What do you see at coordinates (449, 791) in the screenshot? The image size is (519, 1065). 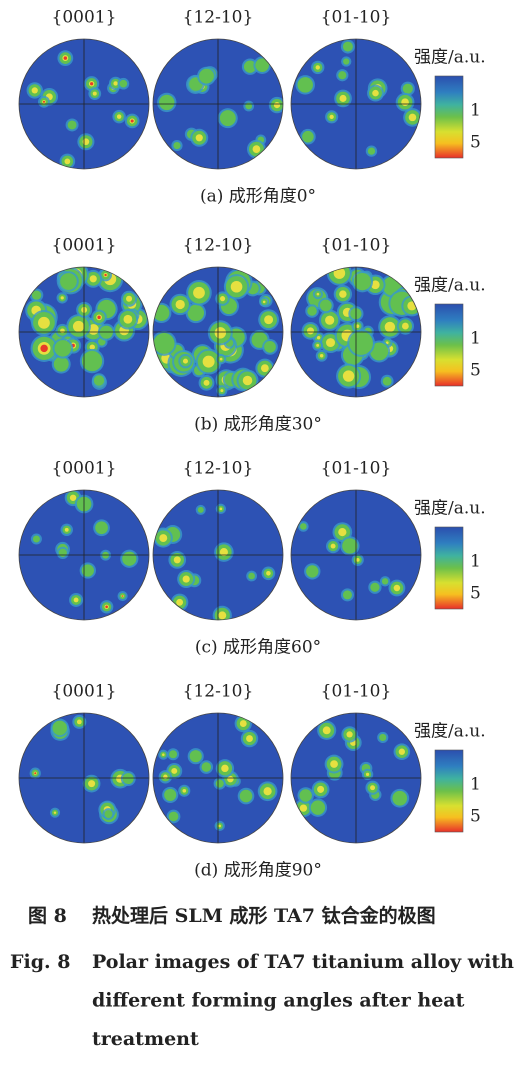 I see `colorbar` at bounding box center [449, 791].